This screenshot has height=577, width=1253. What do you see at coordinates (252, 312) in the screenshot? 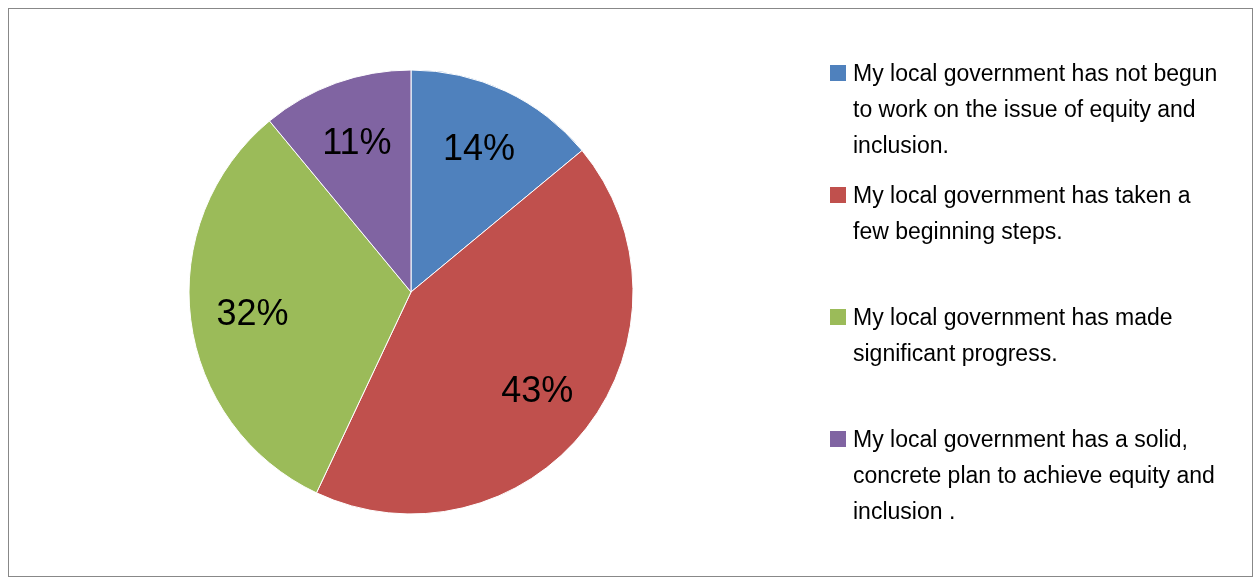
I see `data-label: 32%` at bounding box center [252, 312].